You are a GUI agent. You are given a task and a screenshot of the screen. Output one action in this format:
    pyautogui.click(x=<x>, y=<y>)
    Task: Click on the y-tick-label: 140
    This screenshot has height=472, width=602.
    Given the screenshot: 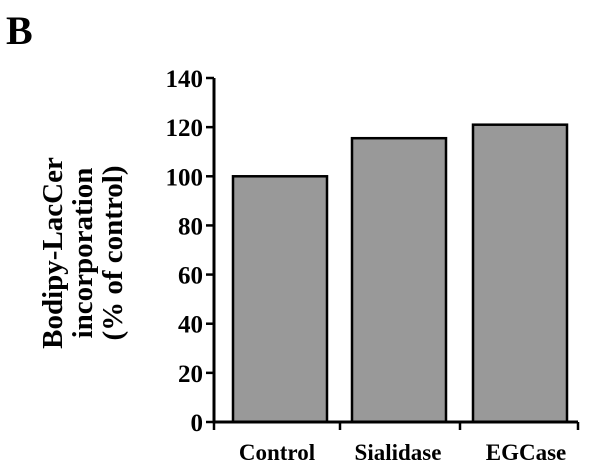 What is the action you would take?
    pyautogui.click(x=185, y=79)
    